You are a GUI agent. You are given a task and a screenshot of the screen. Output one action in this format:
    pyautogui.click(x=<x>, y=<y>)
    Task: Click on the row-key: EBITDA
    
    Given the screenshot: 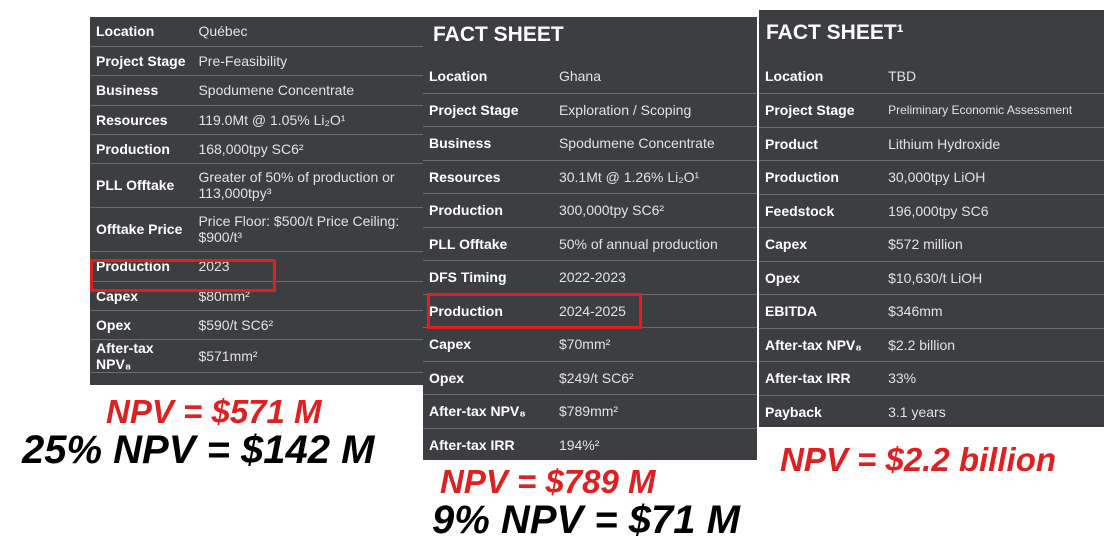 What is the action you would take?
    pyautogui.click(x=821, y=311)
    